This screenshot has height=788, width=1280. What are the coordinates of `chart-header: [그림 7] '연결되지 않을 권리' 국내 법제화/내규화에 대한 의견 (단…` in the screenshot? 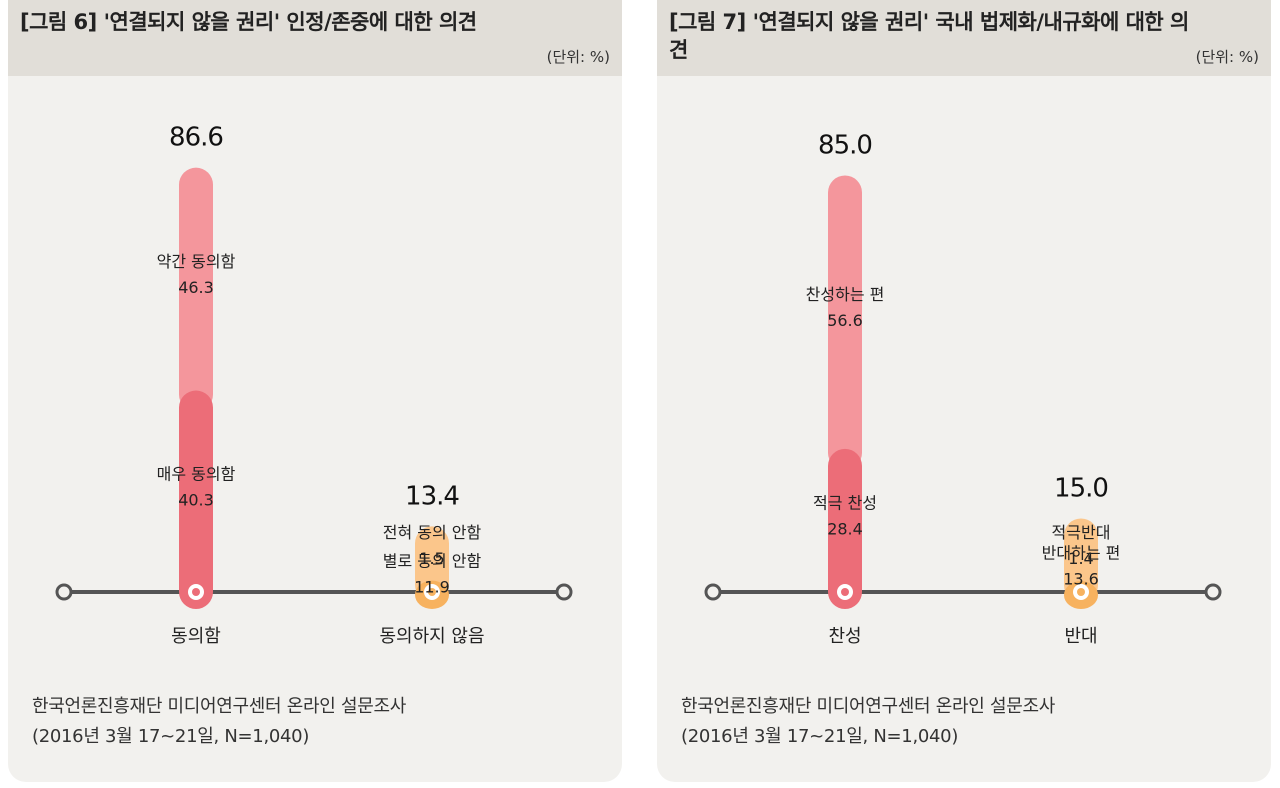 It's located at (964, 38).